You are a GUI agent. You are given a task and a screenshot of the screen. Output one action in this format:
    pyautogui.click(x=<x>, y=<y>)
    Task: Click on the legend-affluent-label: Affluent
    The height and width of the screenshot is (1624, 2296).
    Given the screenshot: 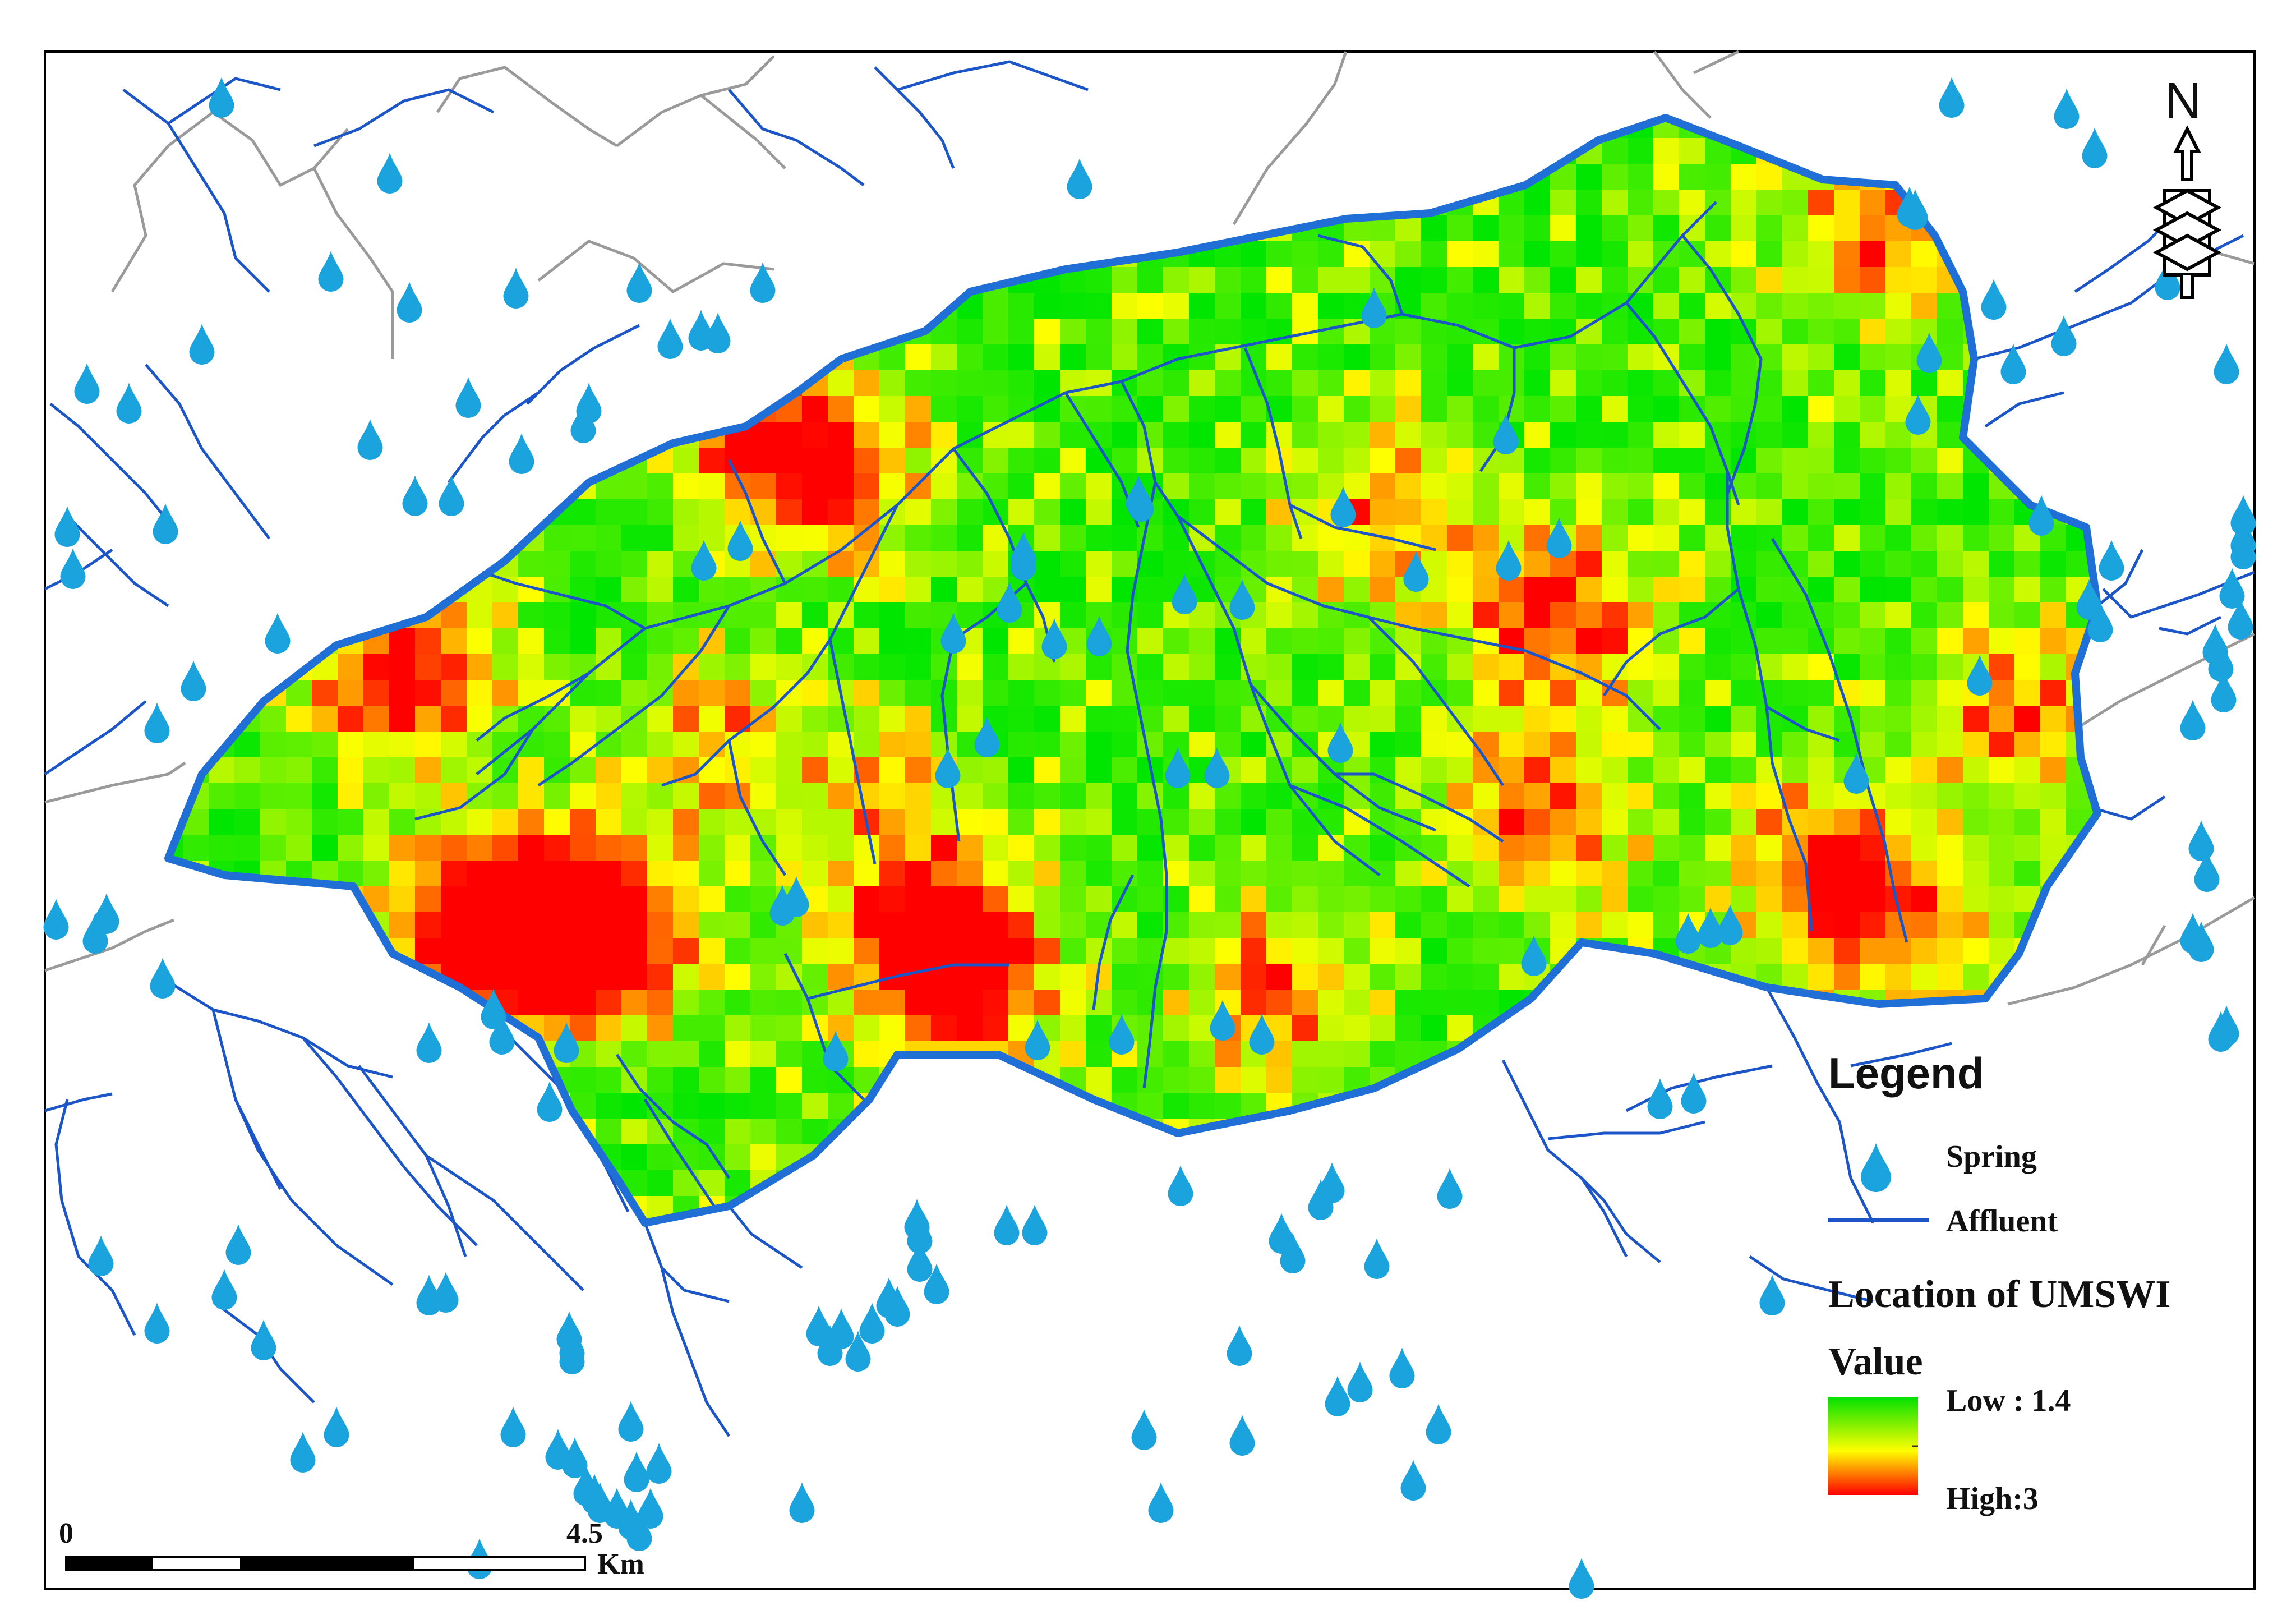 What is the action you would take?
    pyautogui.click(x=2002, y=1222)
    